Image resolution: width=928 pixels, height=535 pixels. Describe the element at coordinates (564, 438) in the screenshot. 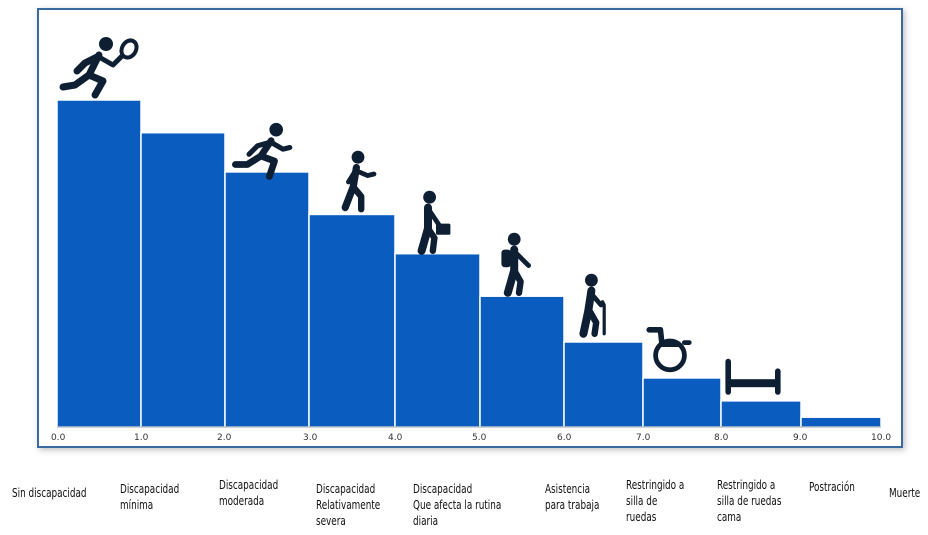

I see `x-tick-label: 6.0` at that location.